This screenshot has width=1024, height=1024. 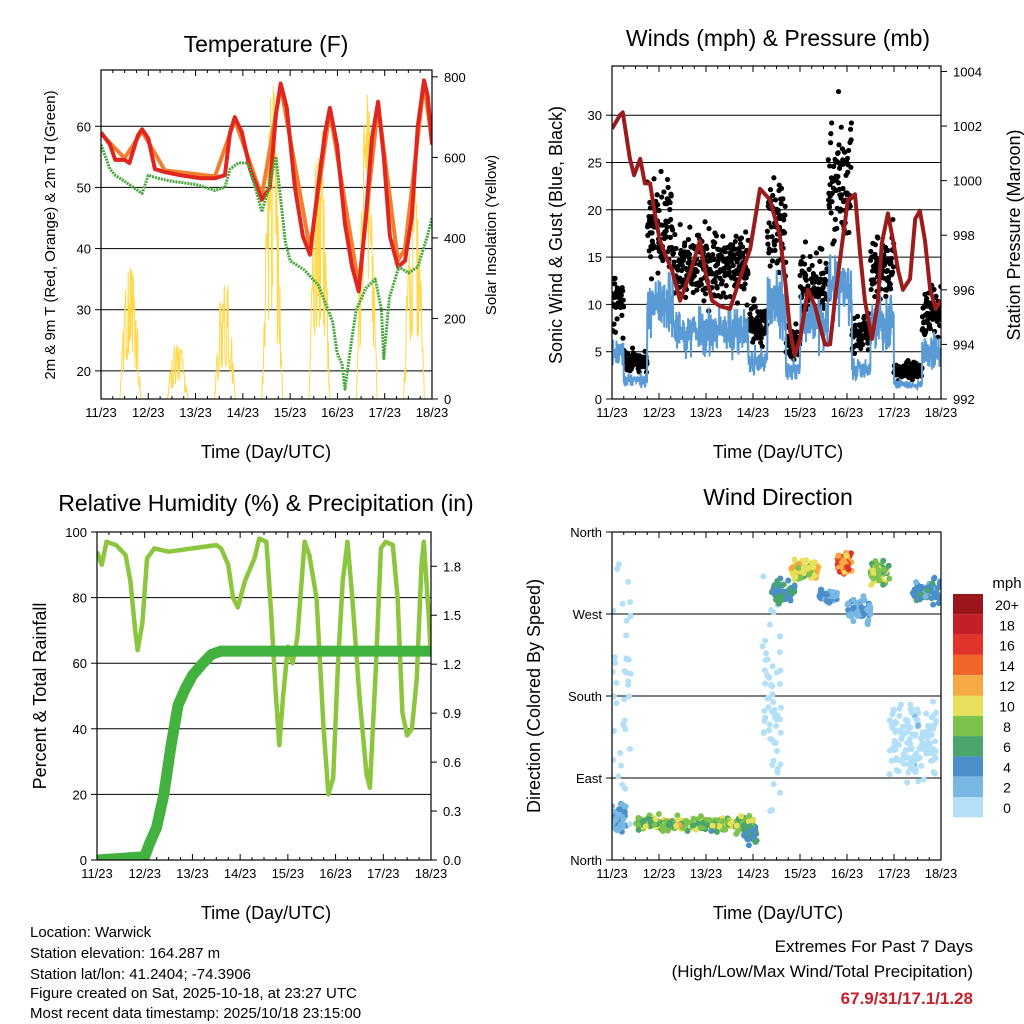 What do you see at coordinates (776, 234) in the screenshot?
I see `station-pressure-line` at bounding box center [776, 234].